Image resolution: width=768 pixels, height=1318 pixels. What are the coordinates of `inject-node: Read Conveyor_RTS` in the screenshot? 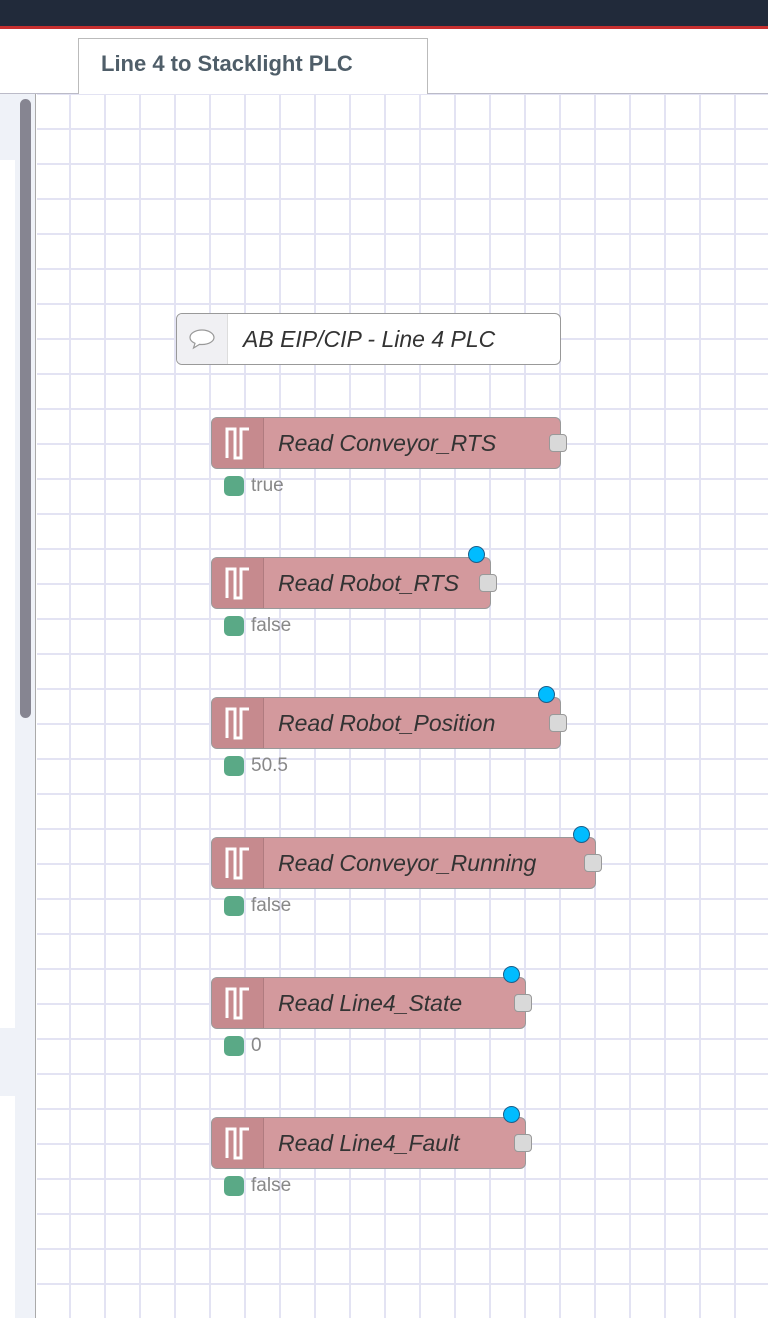 It's located at (389, 443).